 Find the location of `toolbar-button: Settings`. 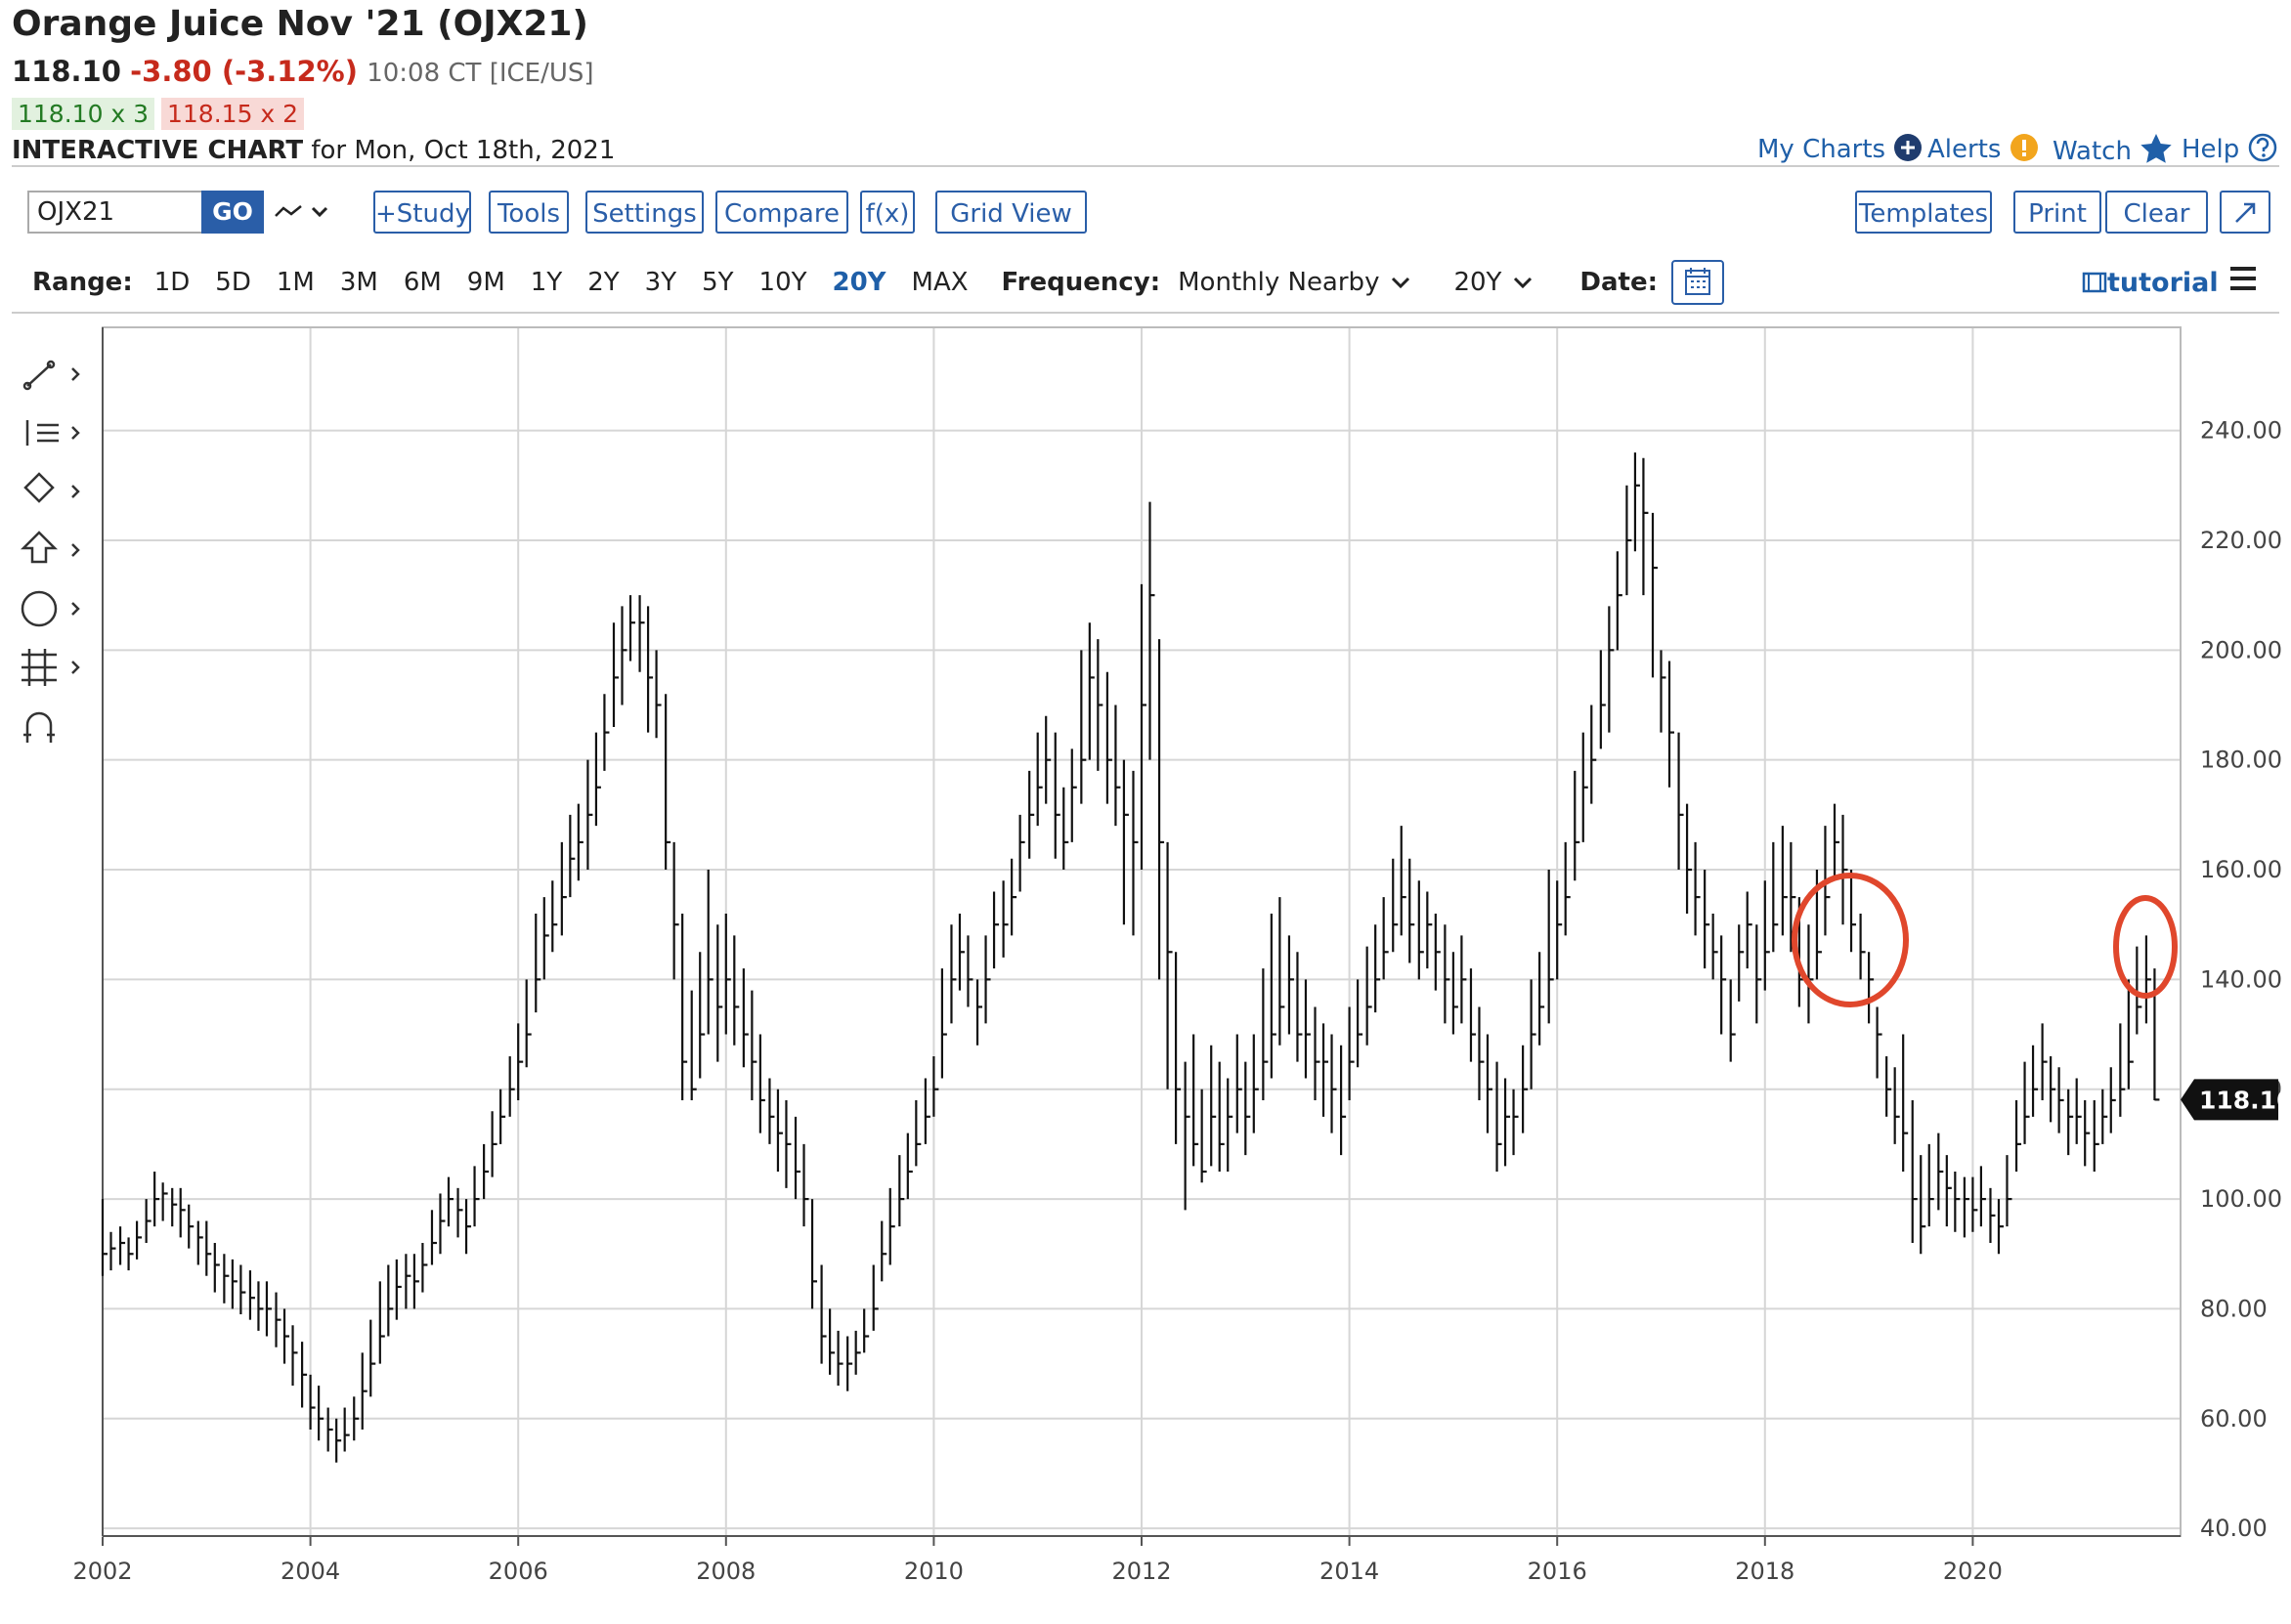

toolbar-button: Settings is located at coordinates (644, 213).